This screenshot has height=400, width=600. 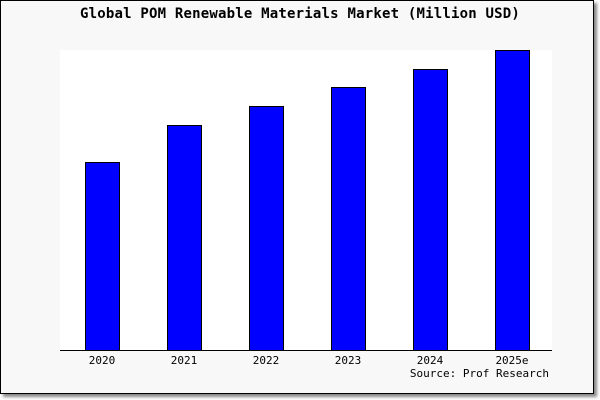 What do you see at coordinates (102, 360) in the screenshot?
I see `x-tick-label: 2020` at bounding box center [102, 360].